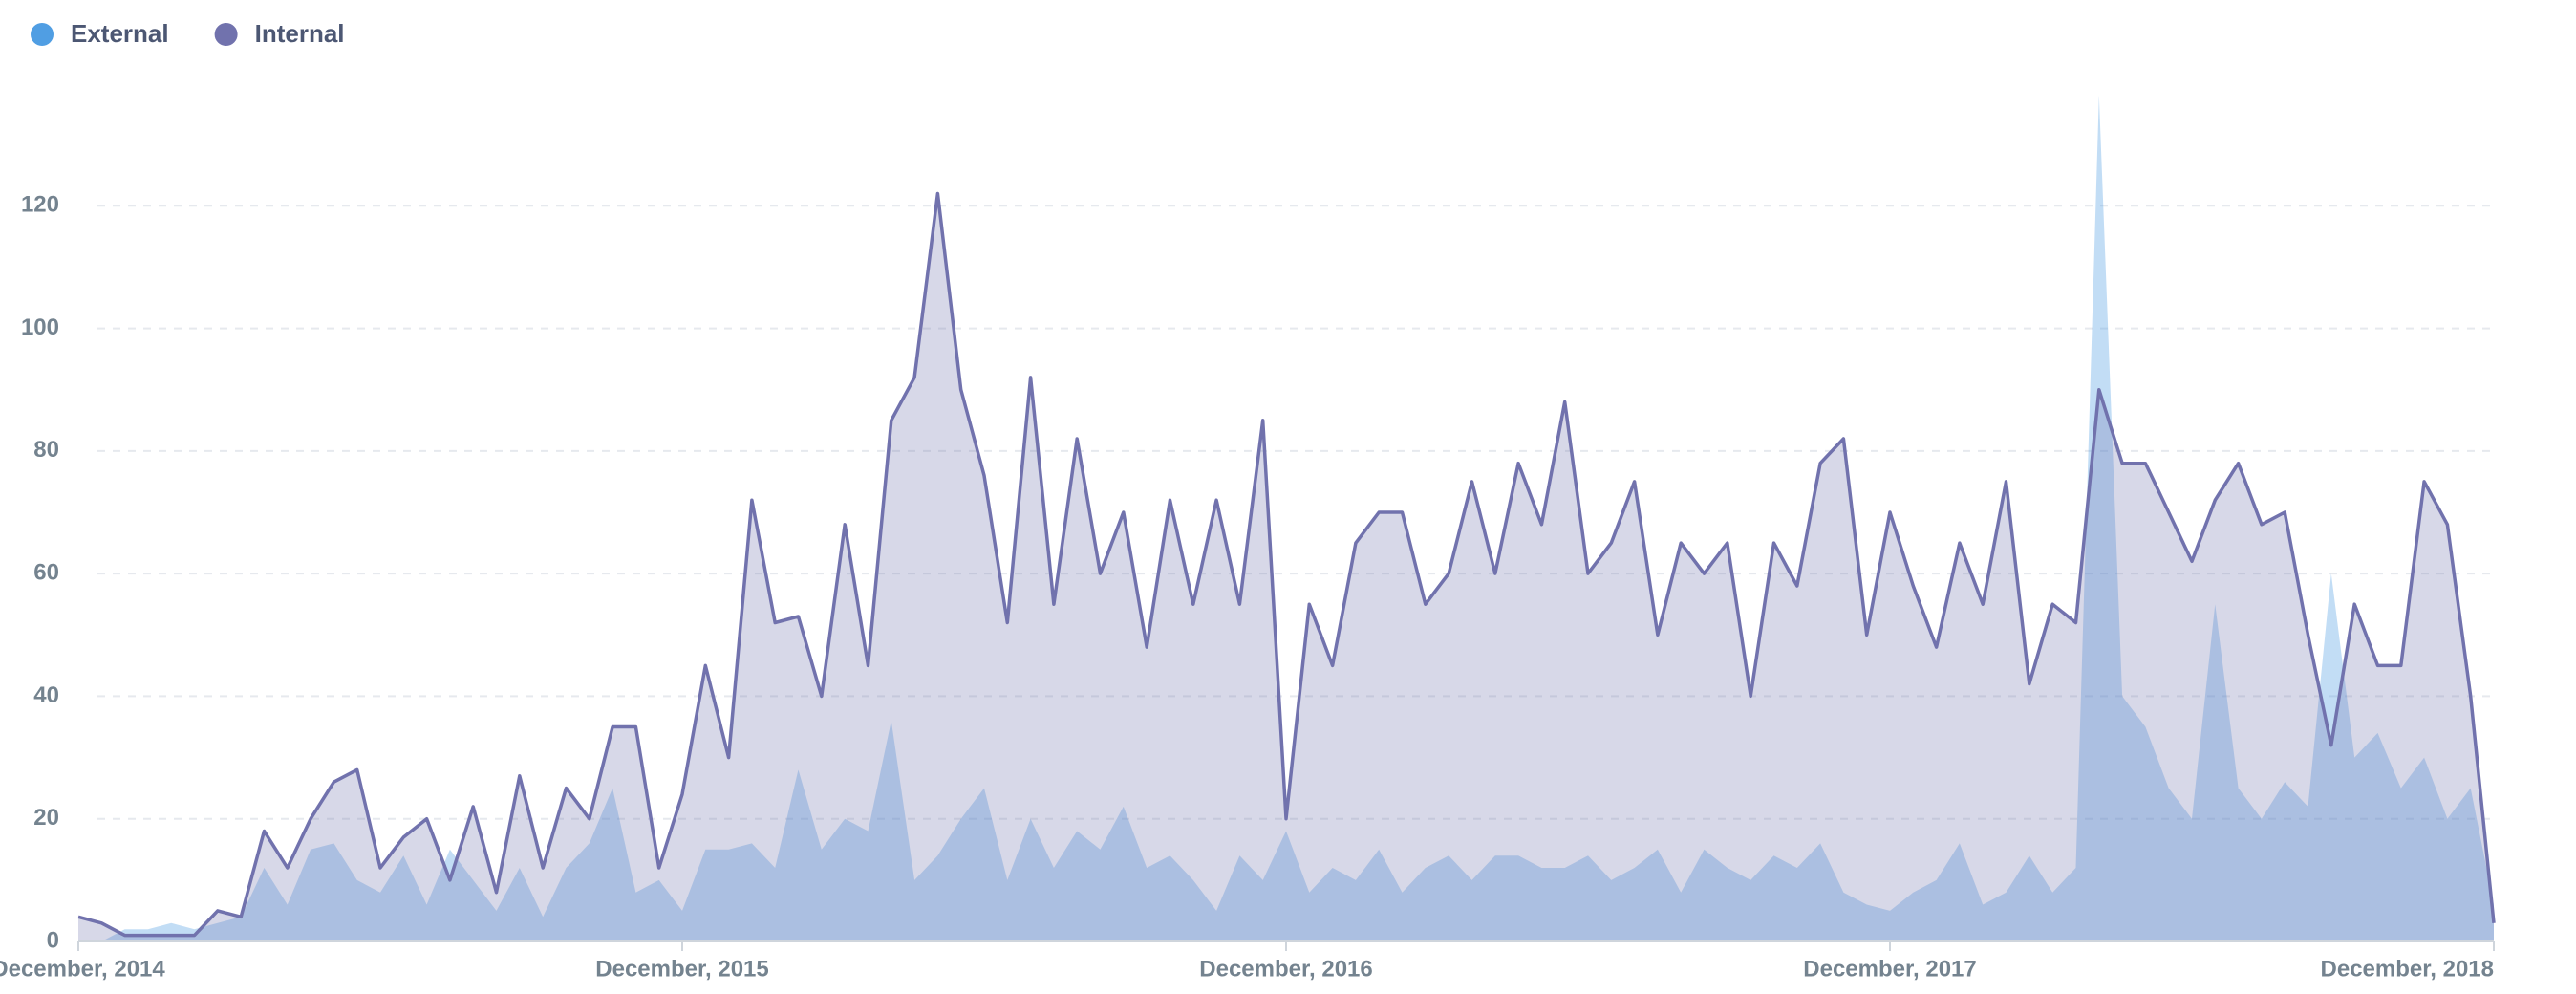  I want to click on x-tick-label: December, 2016, so click(1285, 969).